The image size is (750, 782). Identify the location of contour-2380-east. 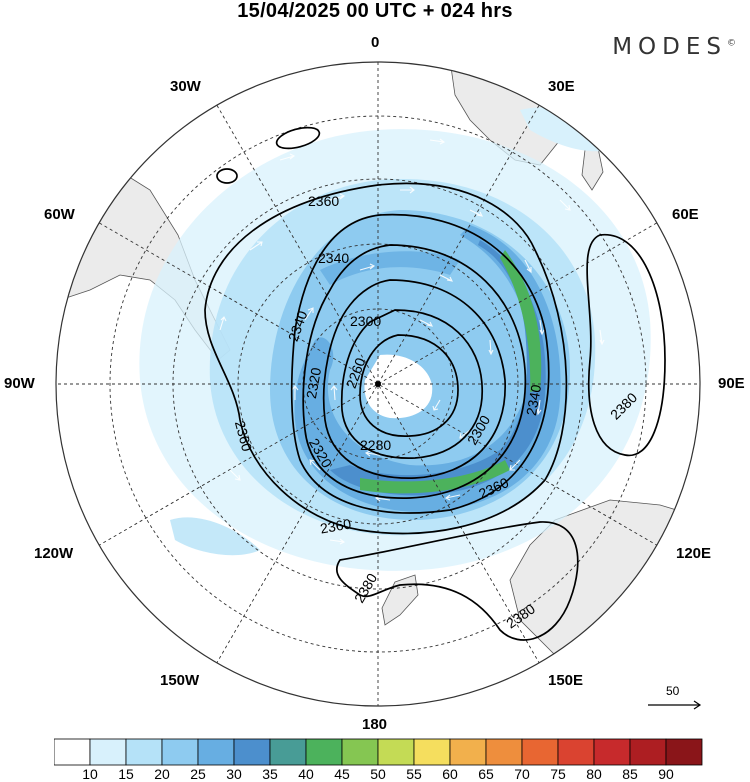
(626, 345).